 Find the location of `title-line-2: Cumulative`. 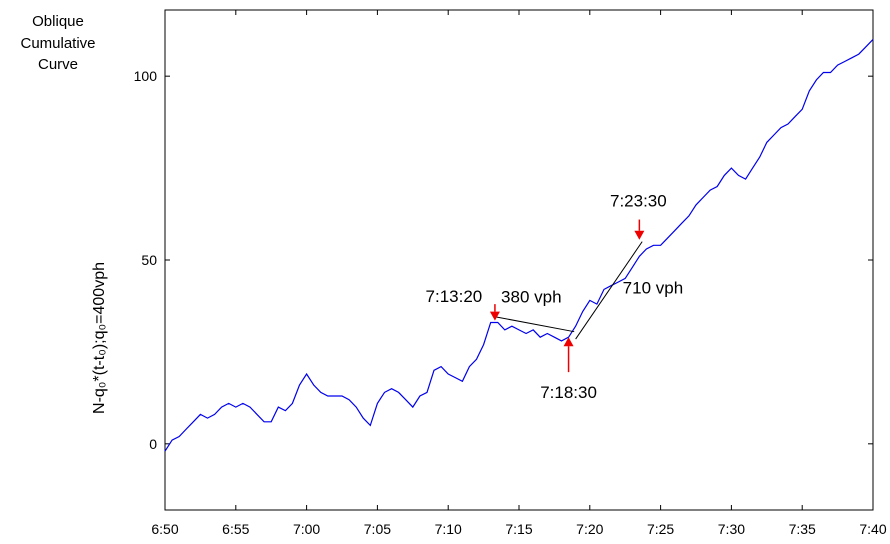

title-line-2: Cumulative is located at coordinates (57, 43).